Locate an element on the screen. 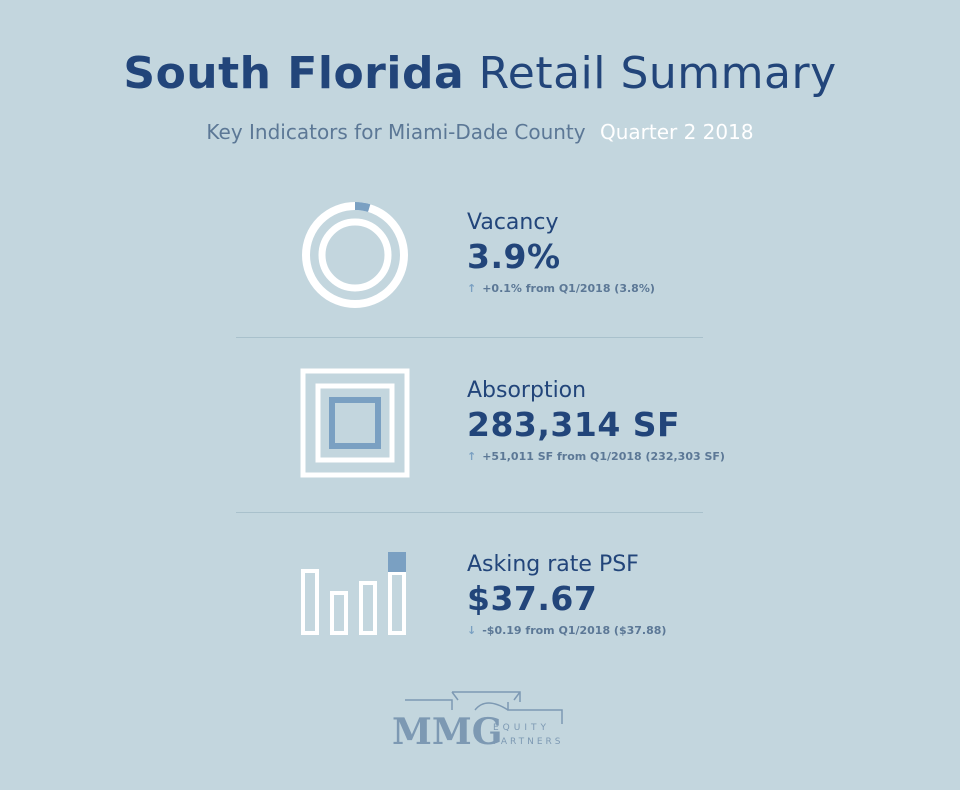 The height and width of the screenshot is (790, 960). donut-icon is located at coordinates (355, 255).